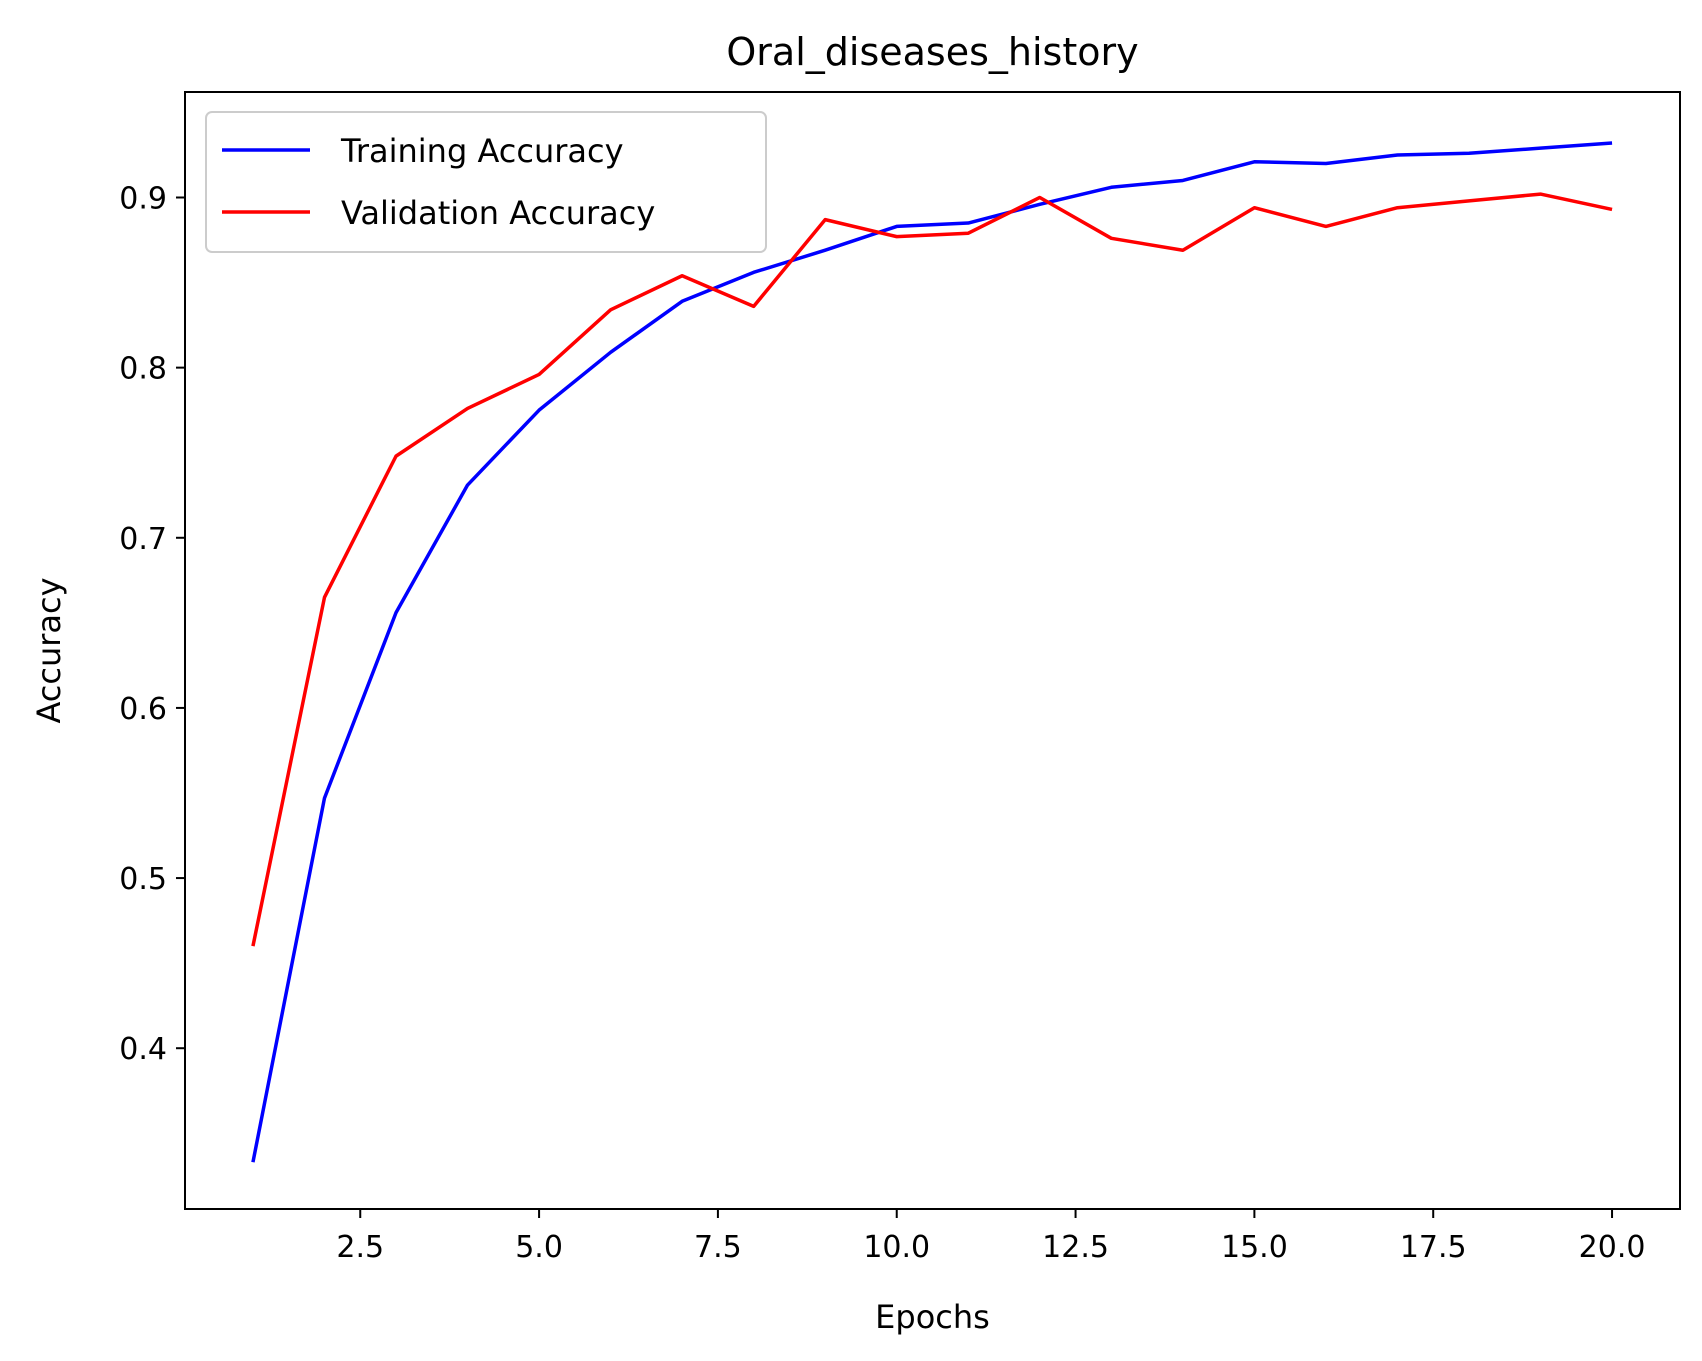  Describe the element at coordinates (438, 182) in the screenshot. I see `legend-items: Training Accuracy Validation Accuracy` at that location.